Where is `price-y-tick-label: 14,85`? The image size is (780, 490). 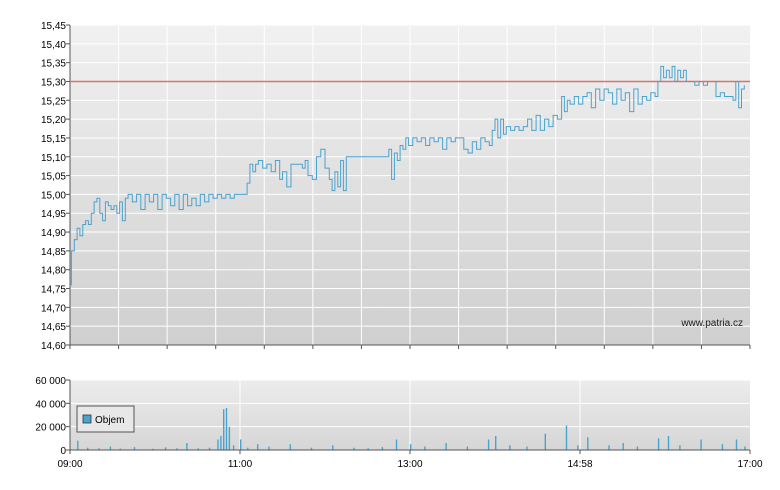
price-y-tick-label: 14,85 is located at coordinates (53, 252).